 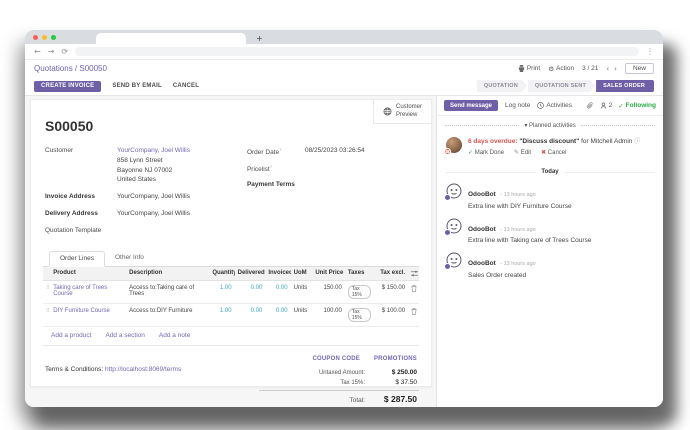 I want to click on globe-icon, so click(x=387, y=111).